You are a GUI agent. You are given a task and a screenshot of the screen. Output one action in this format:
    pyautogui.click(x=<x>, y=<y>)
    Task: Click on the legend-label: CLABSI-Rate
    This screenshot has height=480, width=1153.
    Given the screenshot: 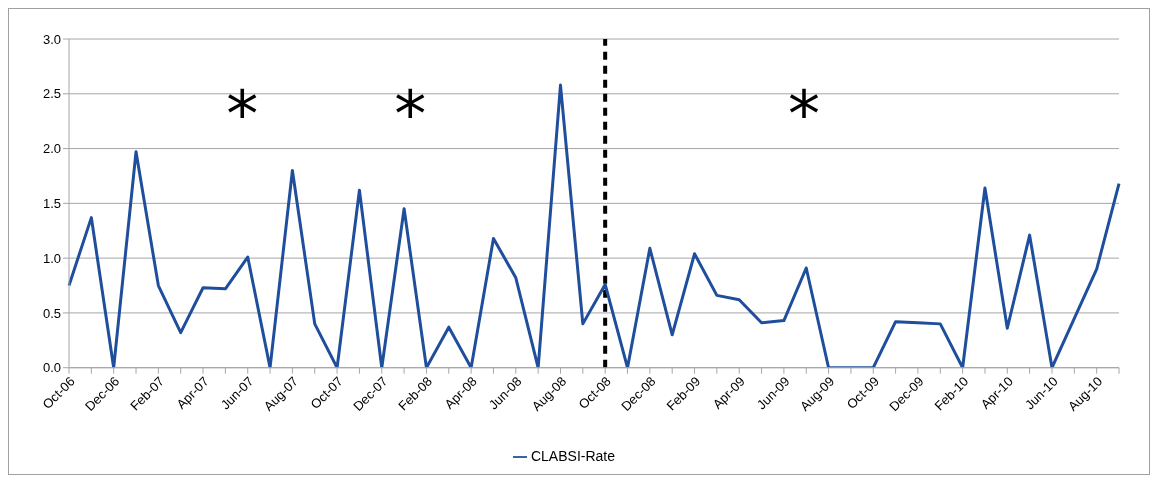 What is the action you would take?
    pyautogui.click(x=573, y=455)
    